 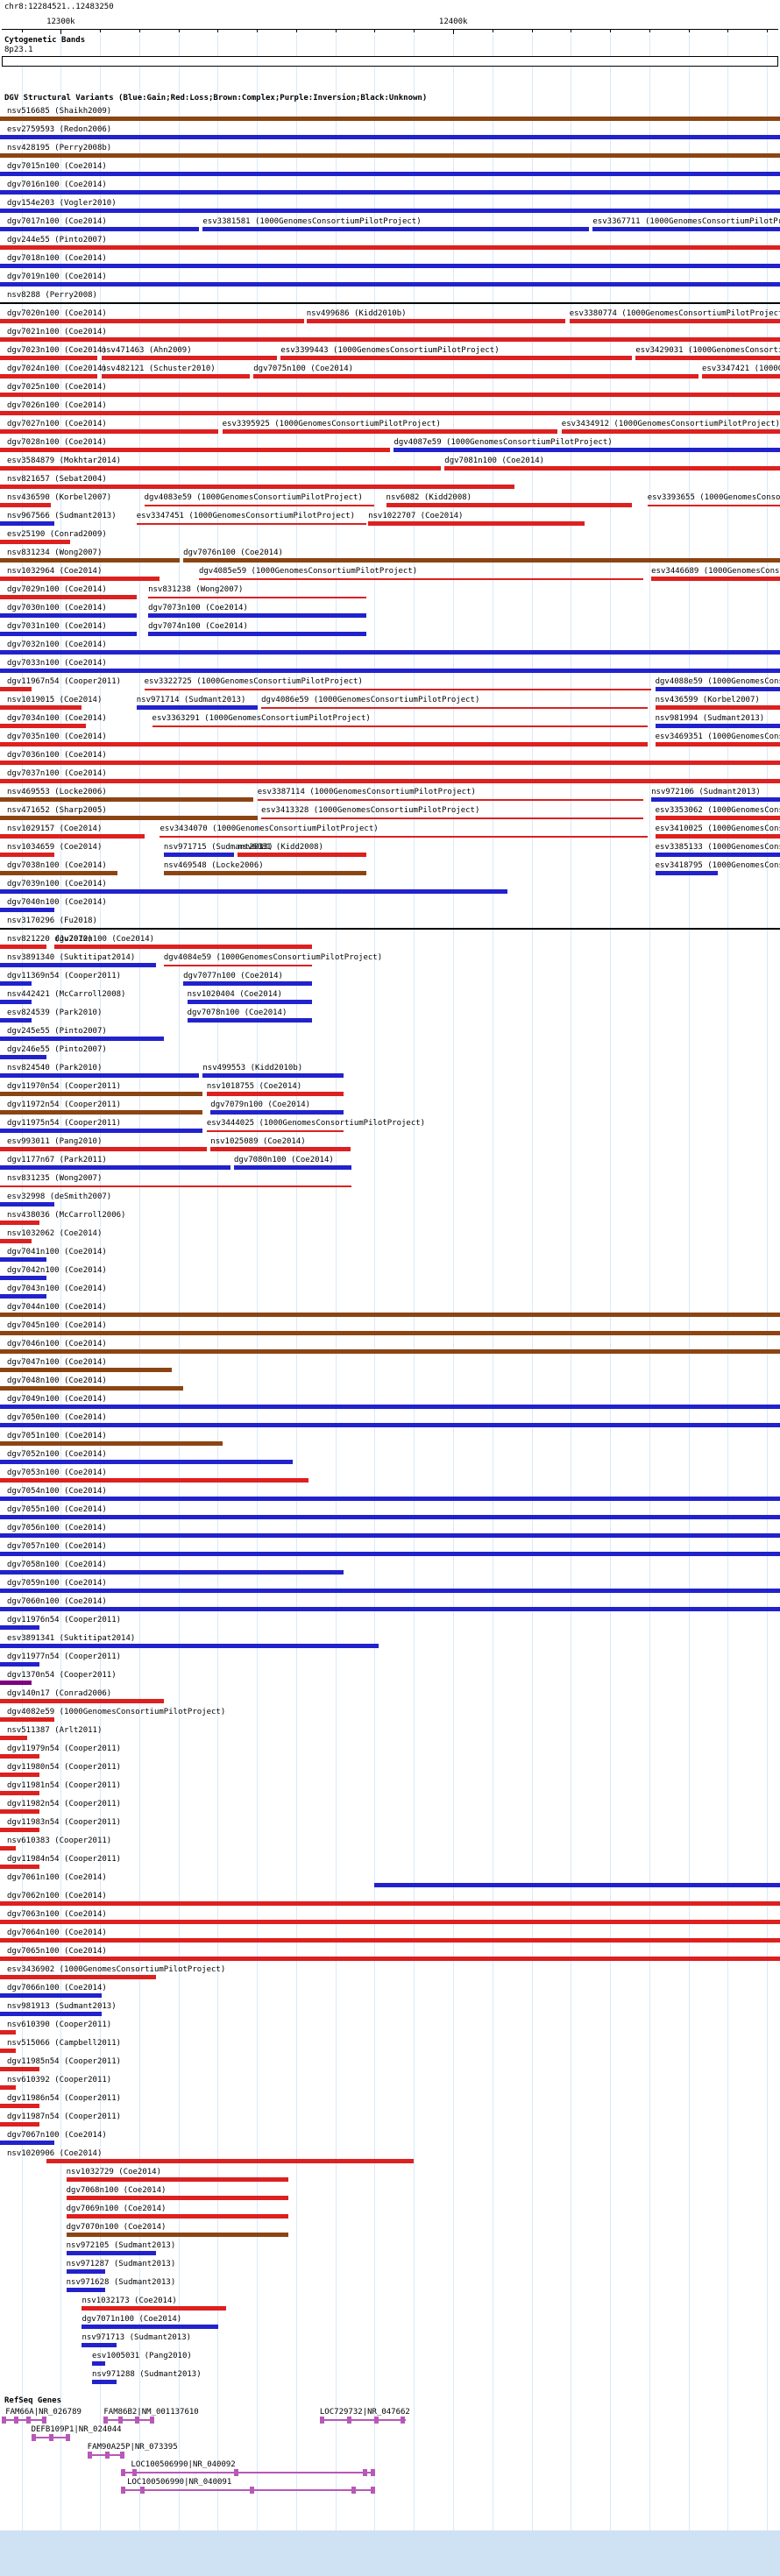 What do you see at coordinates (57, 276) in the screenshot?
I see `variant-label: dgv7019n100 (Coe2014)` at bounding box center [57, 276].